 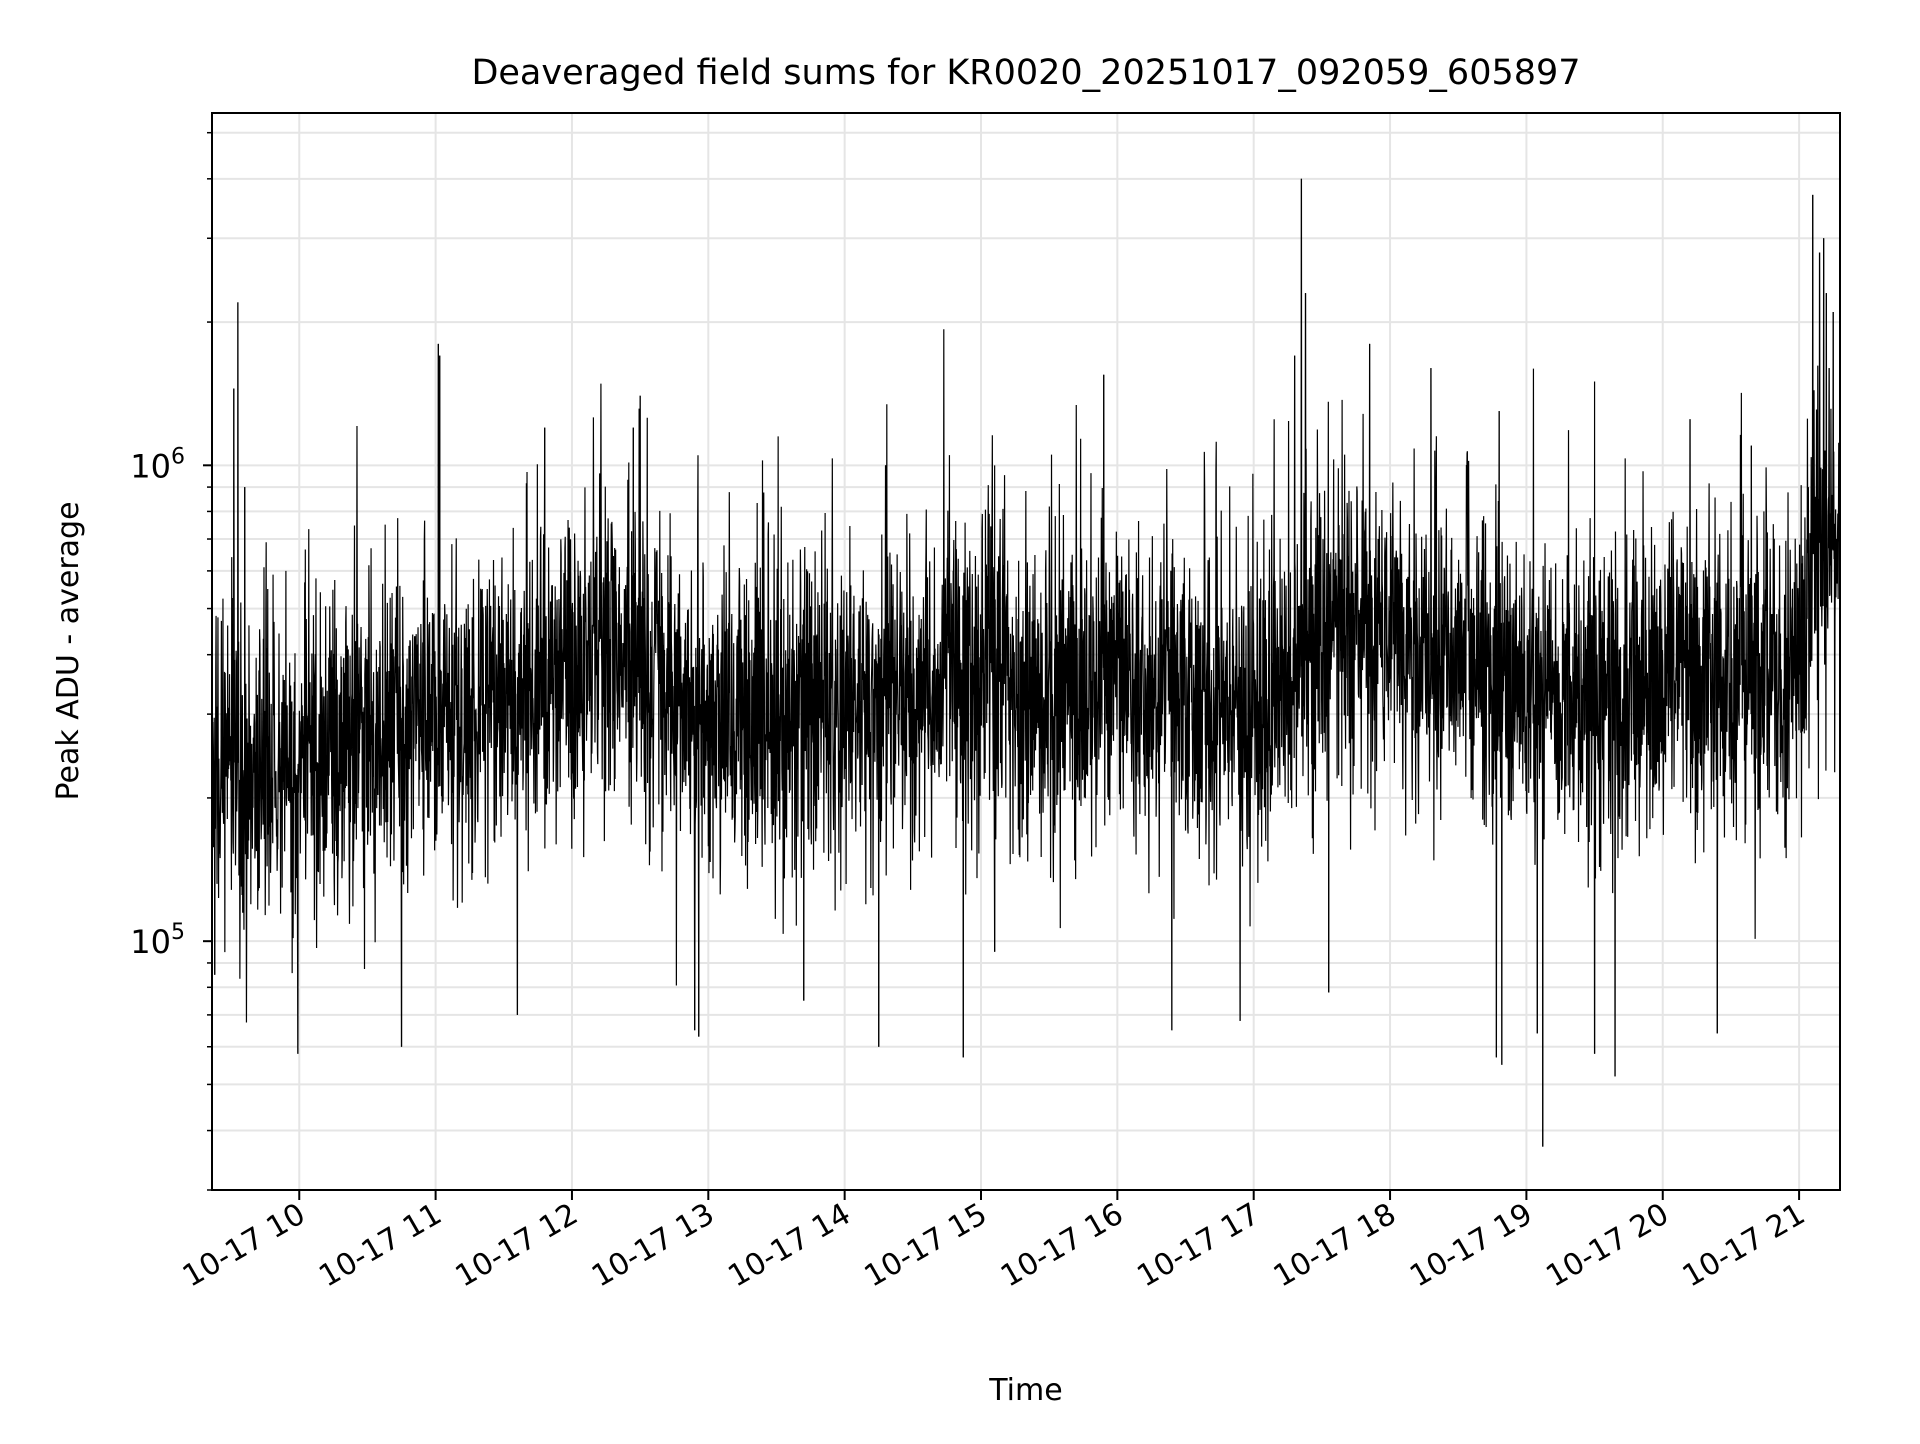 I want to click on x-axis-label: Time, so click(x=1025, y=1390).